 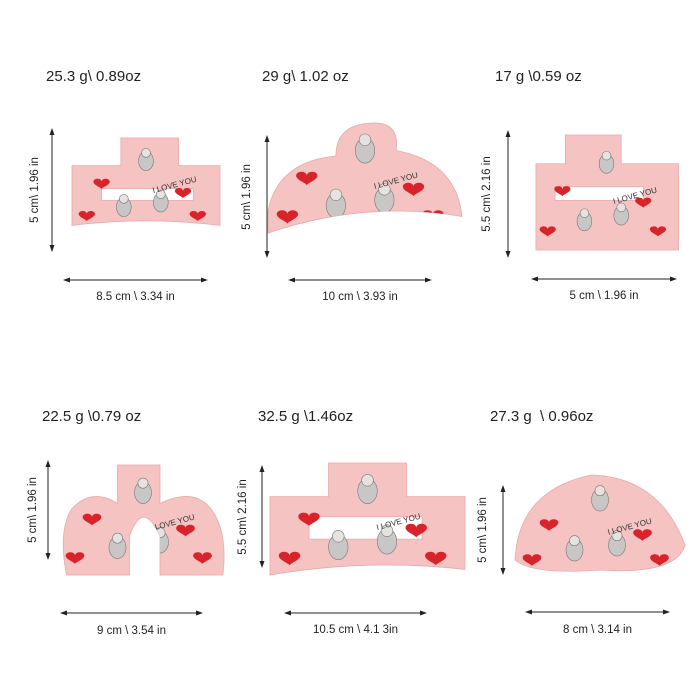 I want to click on weight-label: 32.5 g \1.46oz, so click(x=306, y=416).